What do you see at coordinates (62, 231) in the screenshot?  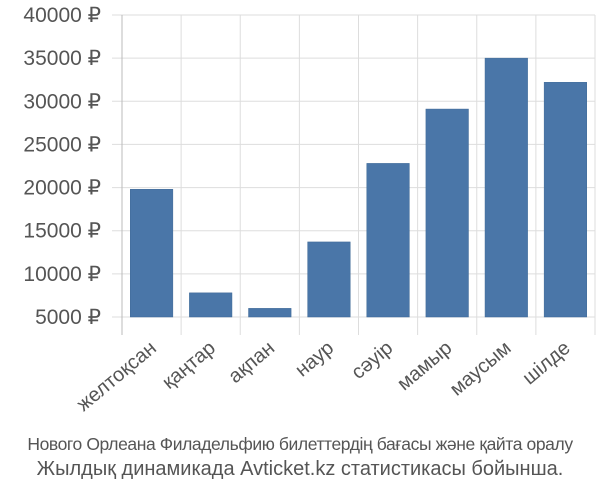 I see `y-tick-label: 15000 ₽` at bounding box center [62, 231].